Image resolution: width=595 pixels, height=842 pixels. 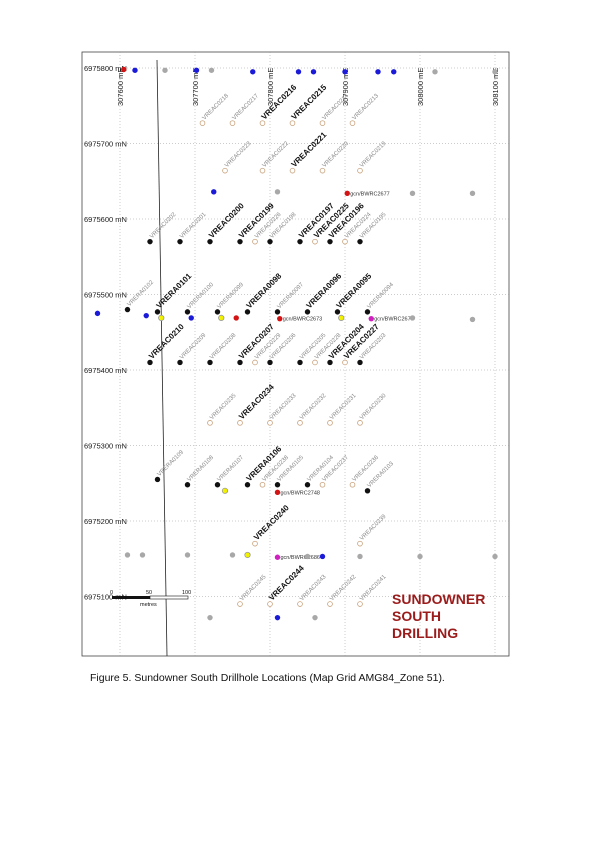 I want to click on easting-label: 307700 mE, so click(x=195, y=87).